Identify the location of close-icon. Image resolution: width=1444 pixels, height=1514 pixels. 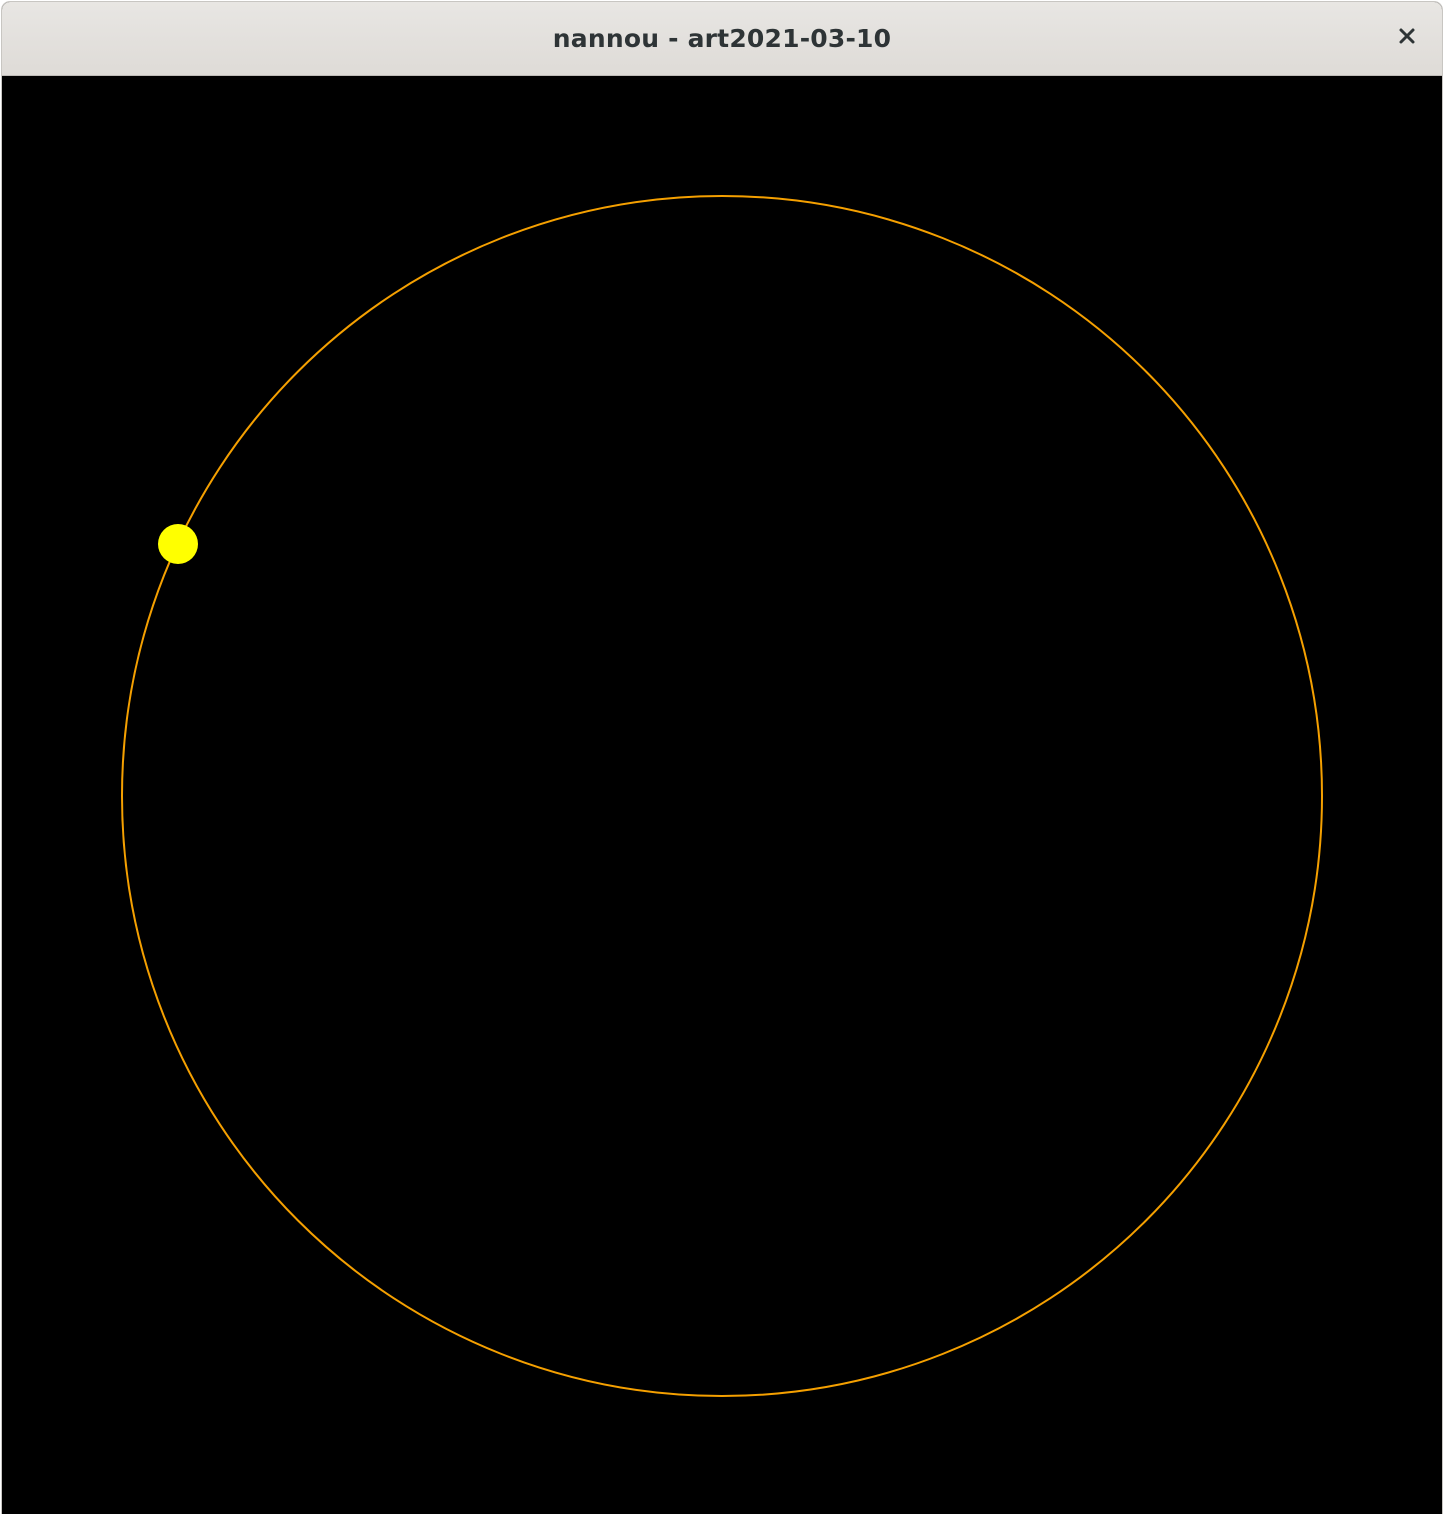
(1407, 38).